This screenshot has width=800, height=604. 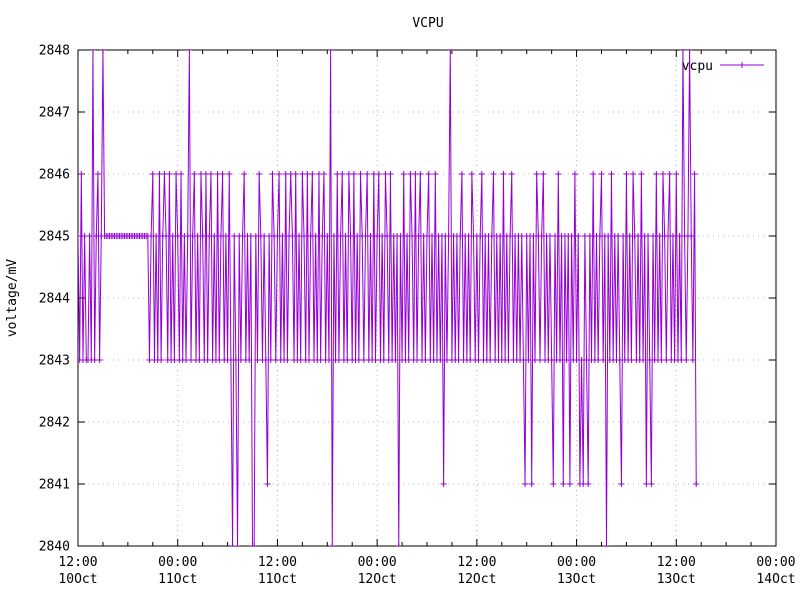 I want to click on y-tick-label: 2842, so click(x=54, y=423).